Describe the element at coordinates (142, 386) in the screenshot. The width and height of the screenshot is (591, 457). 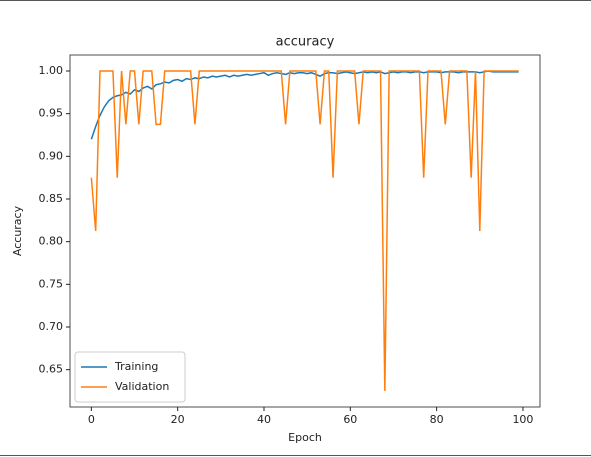
I see `legend-label: Validation` at that location.